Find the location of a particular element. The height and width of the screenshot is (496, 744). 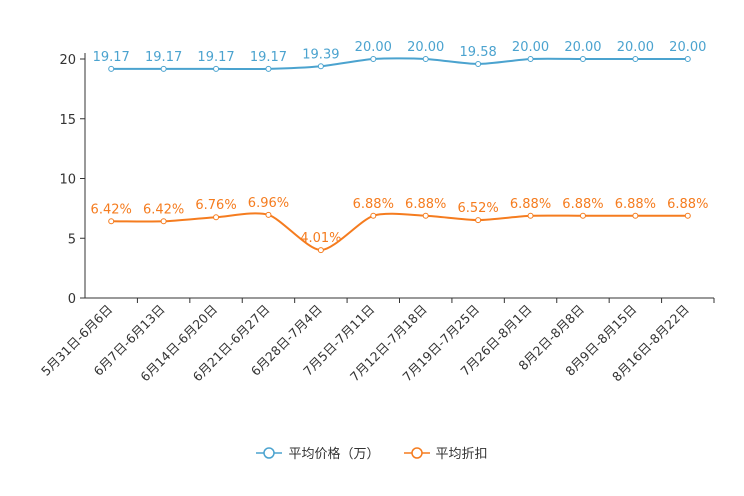

data-label: 4.01% is located at coordinates (320, 238).